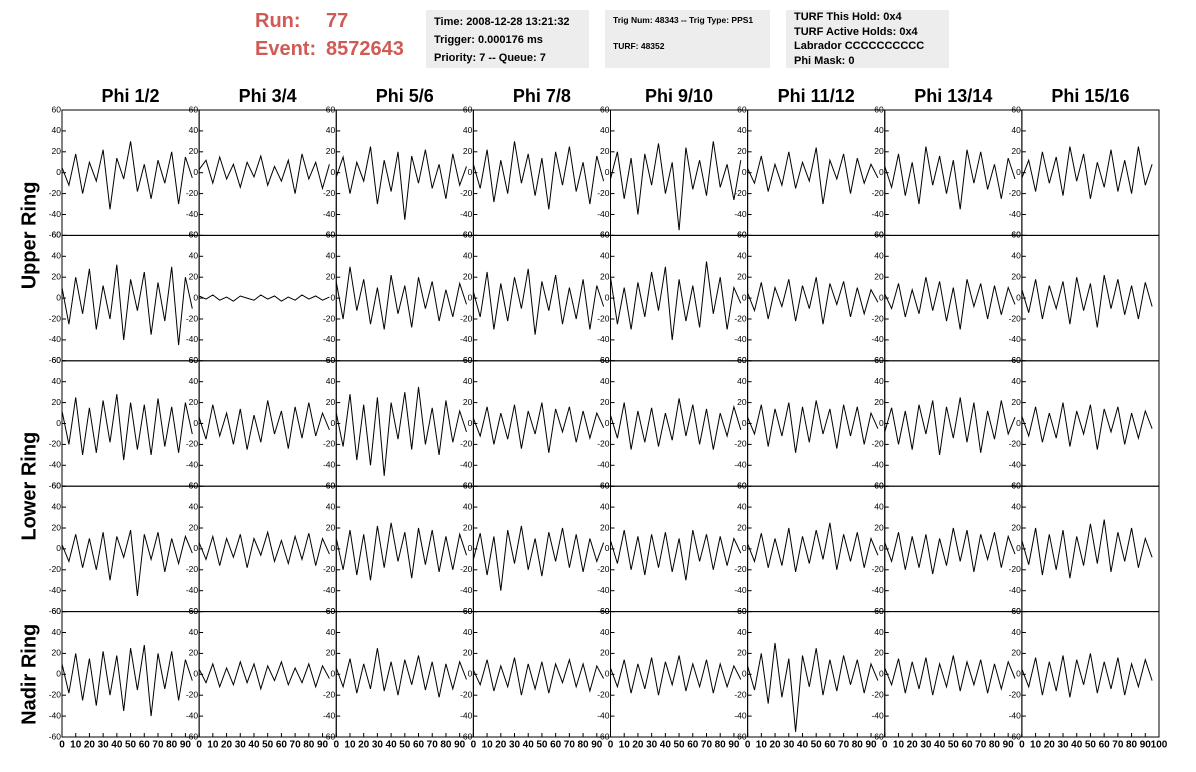 This screenshot has width=1196, height=772. Describe the element at coordinates (29, 674) in the screenshot. I see `ring-label: Nadir Ring` at that location.